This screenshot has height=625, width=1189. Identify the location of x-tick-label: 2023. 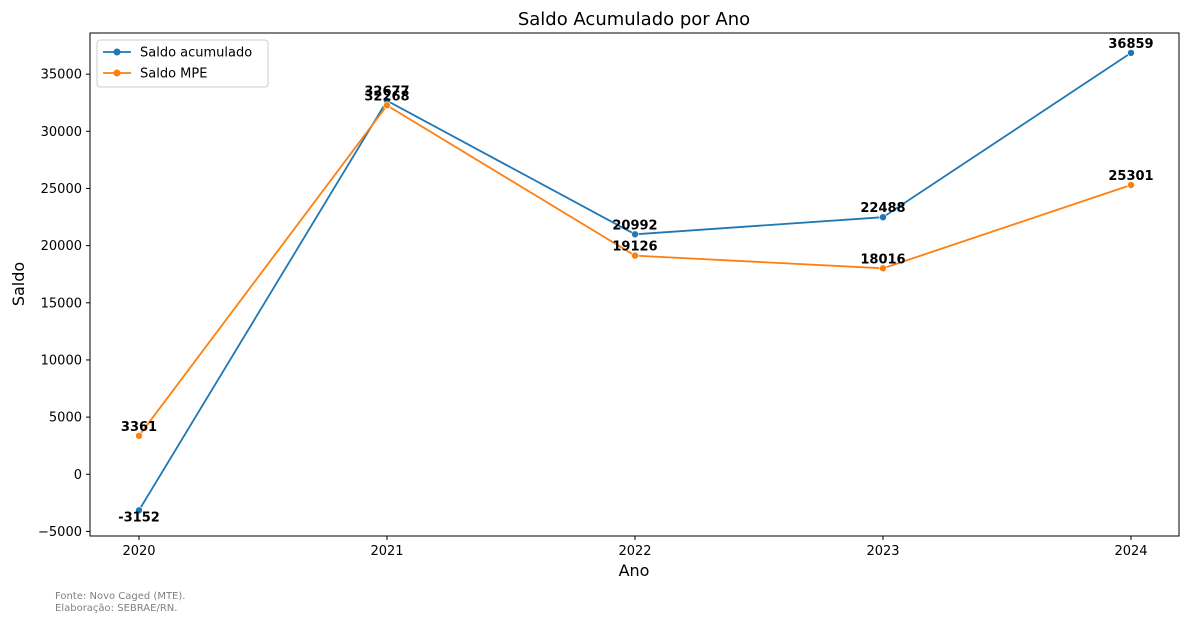
(882, 551).